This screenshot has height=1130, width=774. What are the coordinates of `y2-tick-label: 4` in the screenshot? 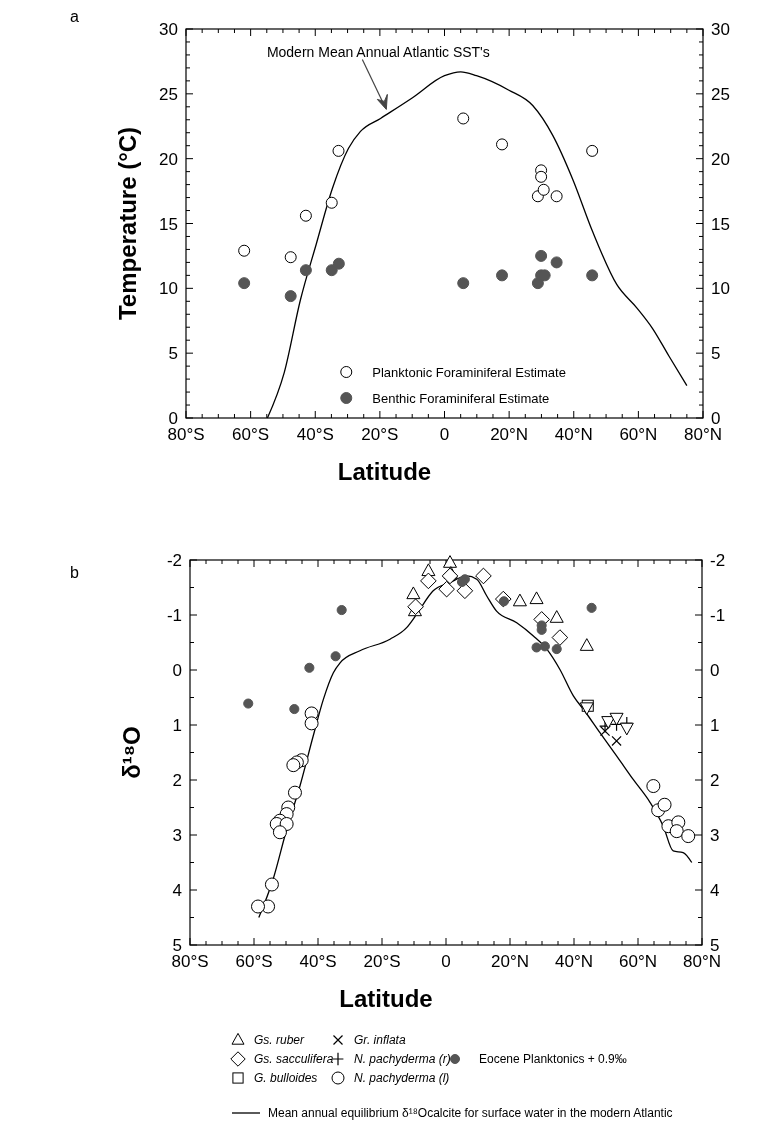 It's located at (715, 890).